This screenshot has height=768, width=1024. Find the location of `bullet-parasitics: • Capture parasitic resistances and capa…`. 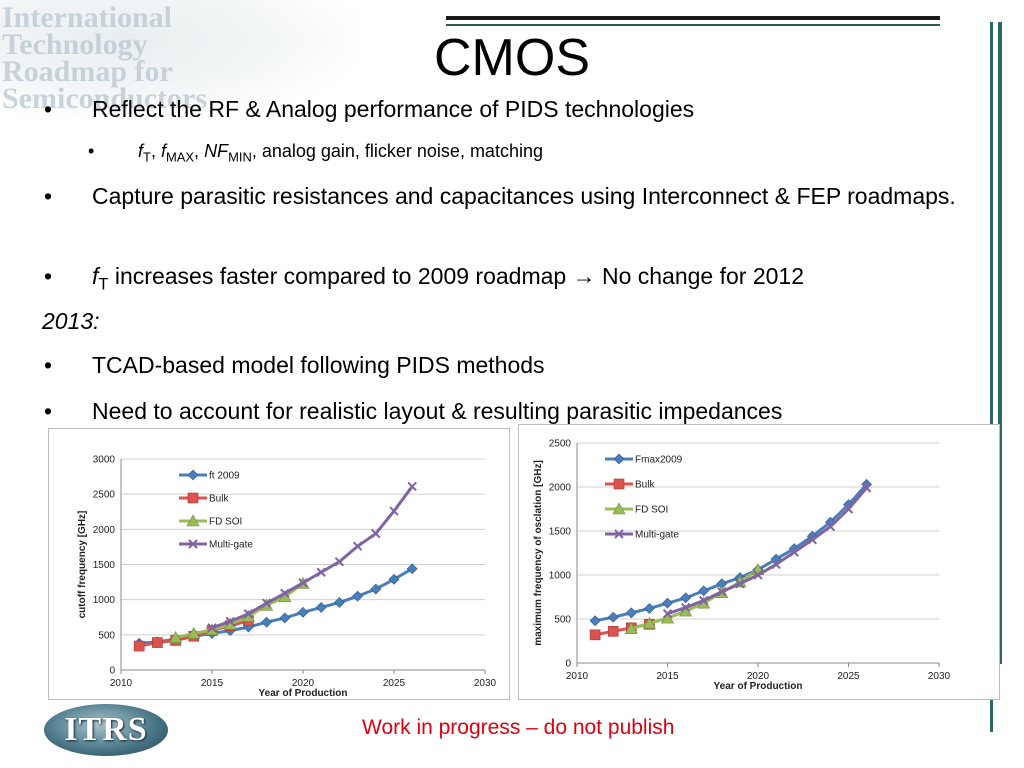

bullet-parasitics: • Capture parasitic resistances and capa… is located at coordinates (508, 196).